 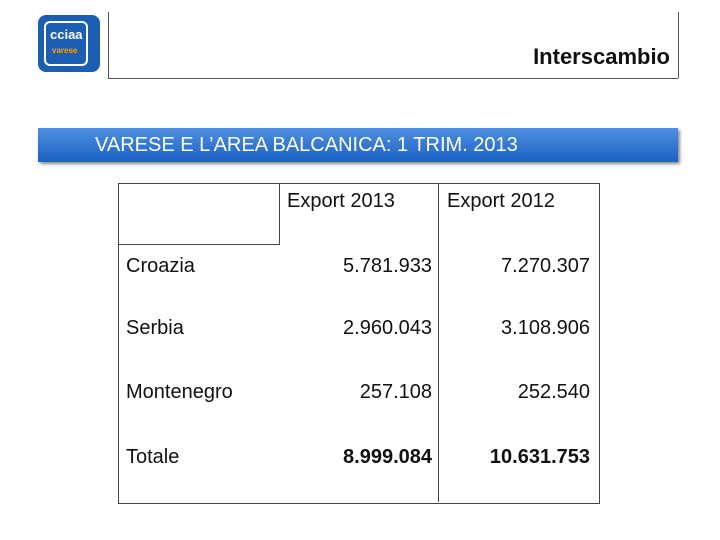 What do you see at coordinates (155, 328) in the screenshot?
I see `row-label: Serbia` at bounding box center [155, 328].